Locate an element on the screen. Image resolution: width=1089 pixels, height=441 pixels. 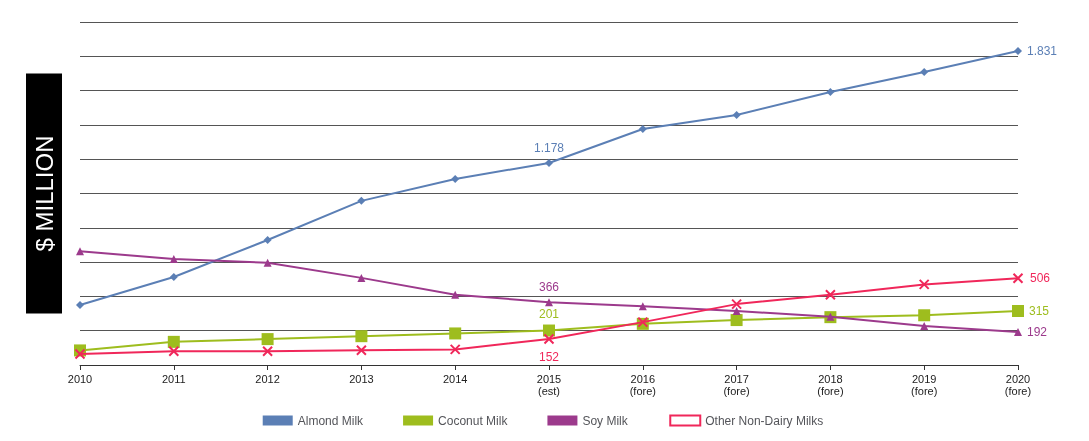
x-tick-label: 2012 is located at coordinates (267, 379).